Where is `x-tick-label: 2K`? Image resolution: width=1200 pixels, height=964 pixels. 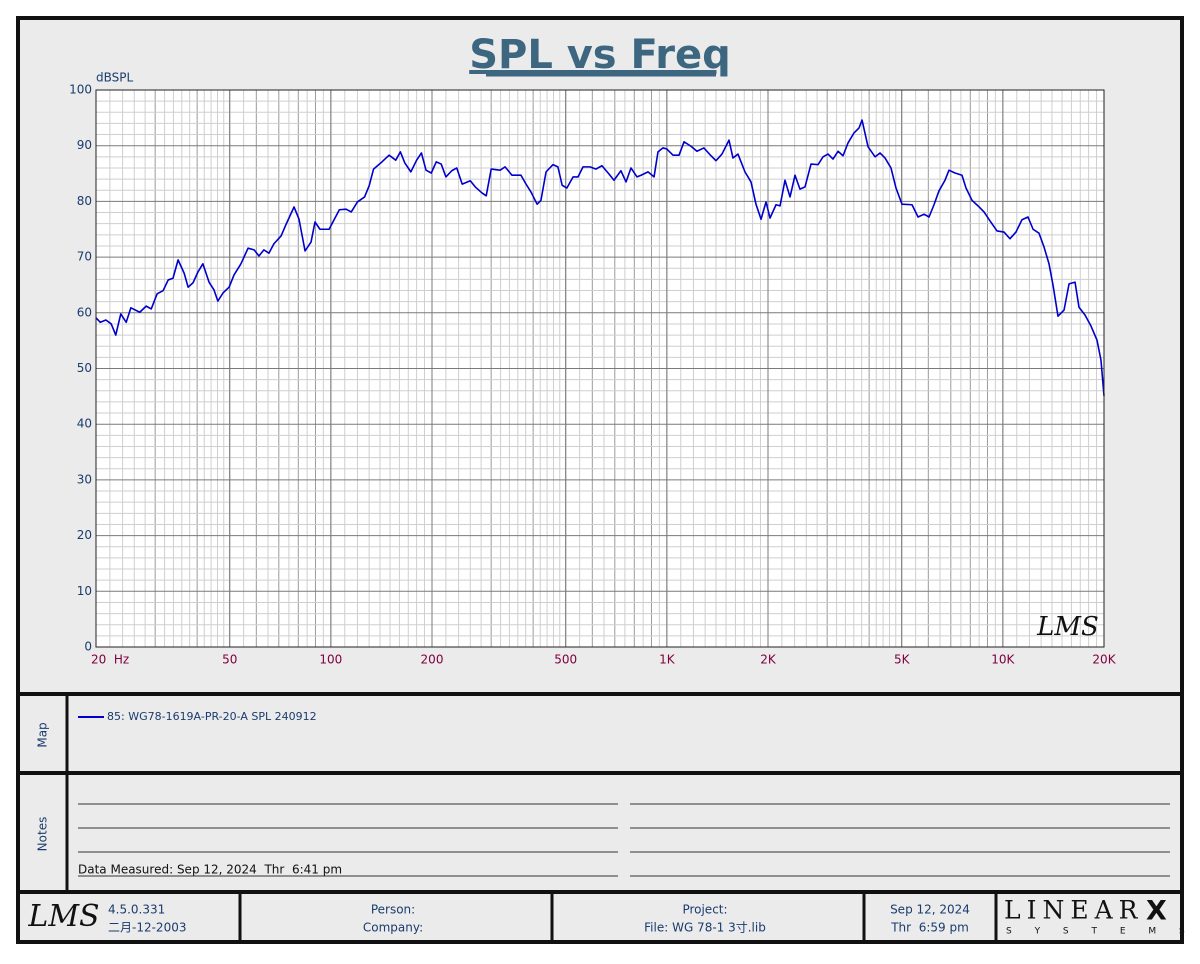
x-tick-label: 2K is located at coordinates (768, 660).